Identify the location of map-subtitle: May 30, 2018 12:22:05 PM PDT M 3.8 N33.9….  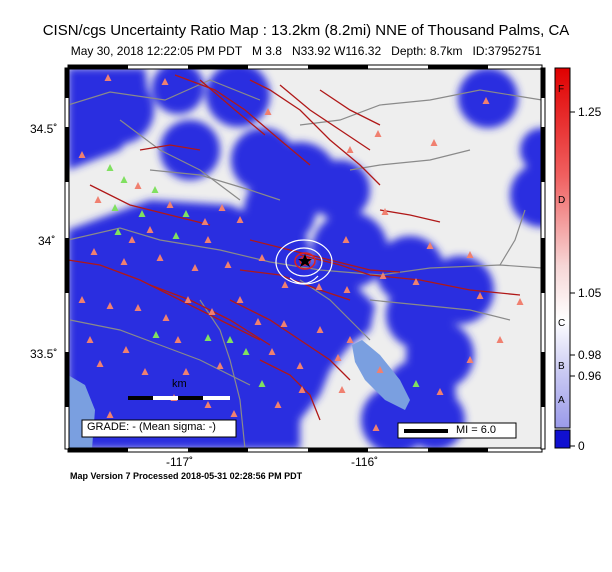
(306, 51).